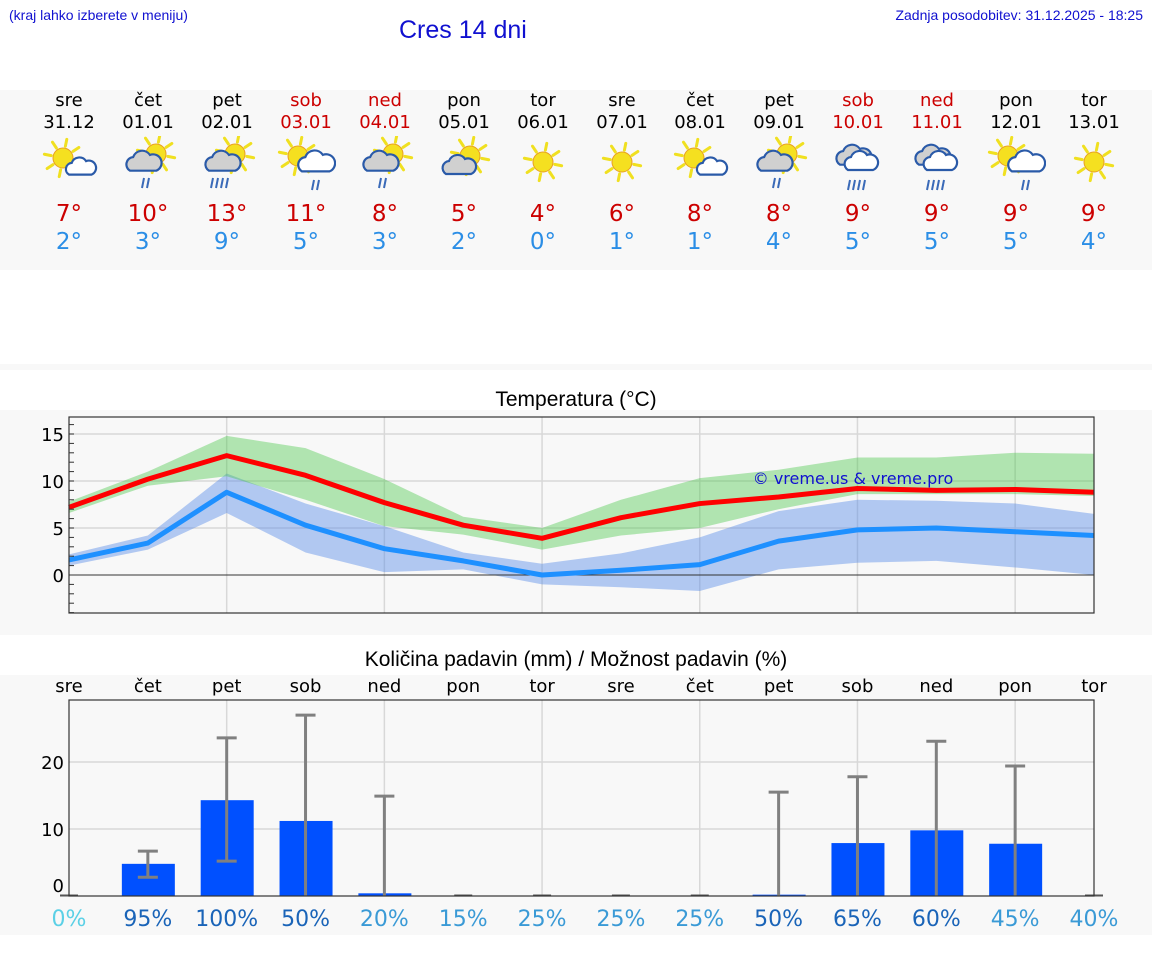  I want to click on location-menu-hint: (kraj lahko izberete v meniju), so click(98, 15).